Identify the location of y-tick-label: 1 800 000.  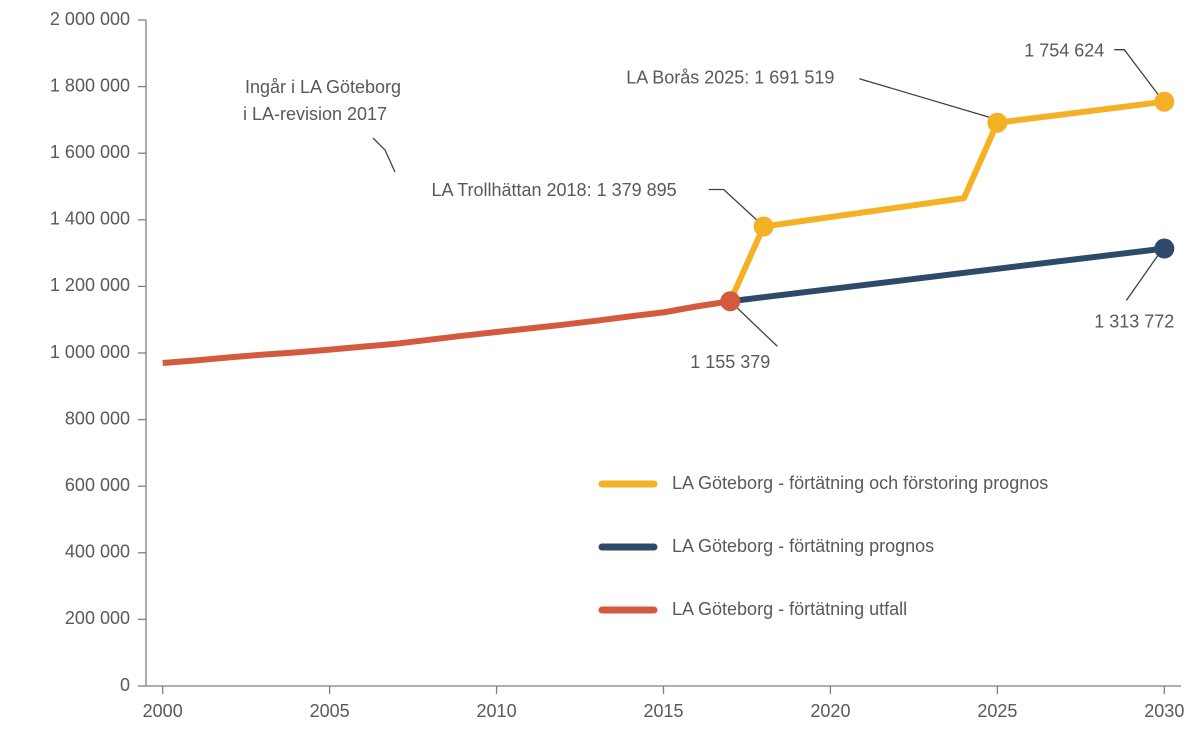
(90, 85).